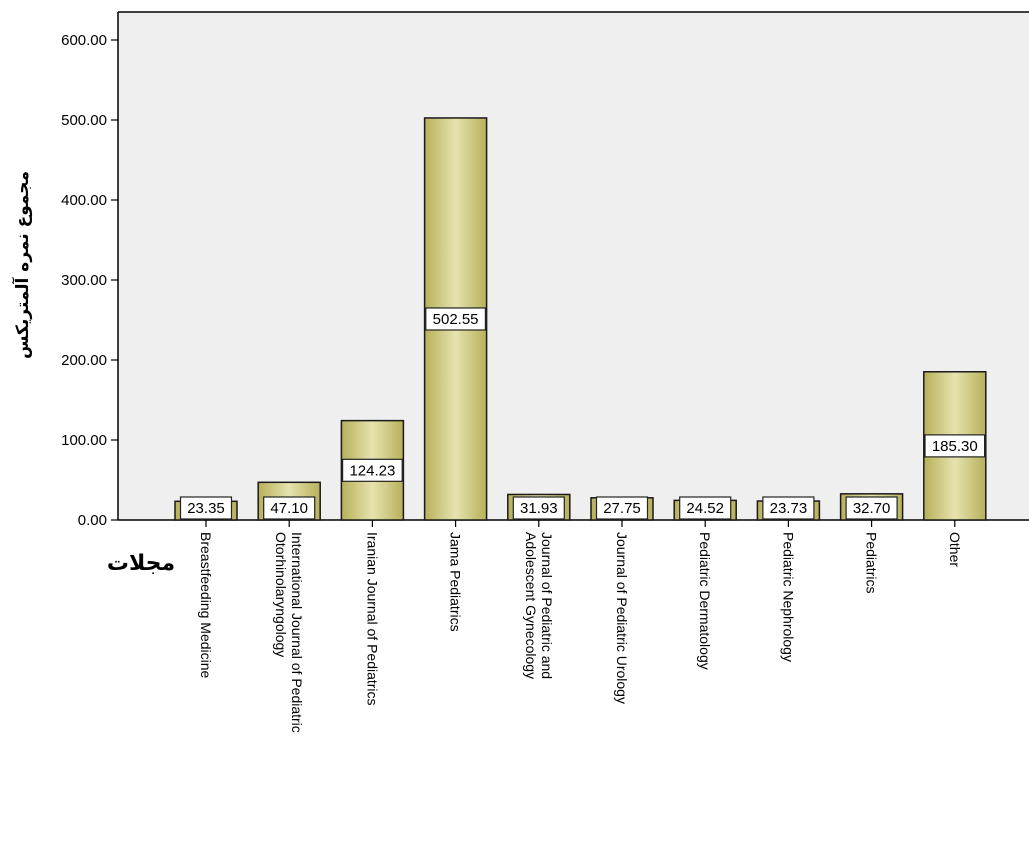 Image resolution: width=1029 pixels, height=843 pixels. I want to click on y-axis-title: مجموع نمره آلمتریکس, so click(22, 265).